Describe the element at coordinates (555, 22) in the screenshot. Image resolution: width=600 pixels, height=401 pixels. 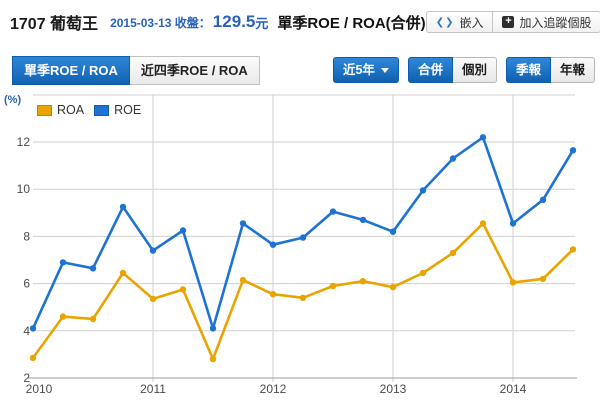
I see `add-to-watchlist-label: 加入追蹤個股` at that location.